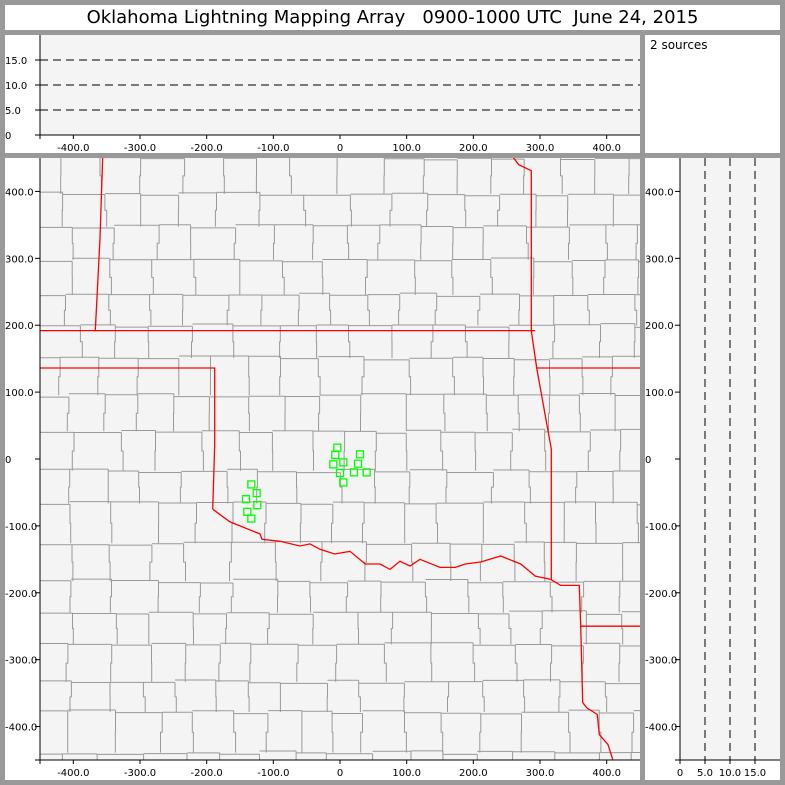 The height and width of the screenshot is (785, 785). Describe the element at coordinates (406, 148) in the screenshot. I see `altitude-panel-x-tick-label: 100.0` at that location.